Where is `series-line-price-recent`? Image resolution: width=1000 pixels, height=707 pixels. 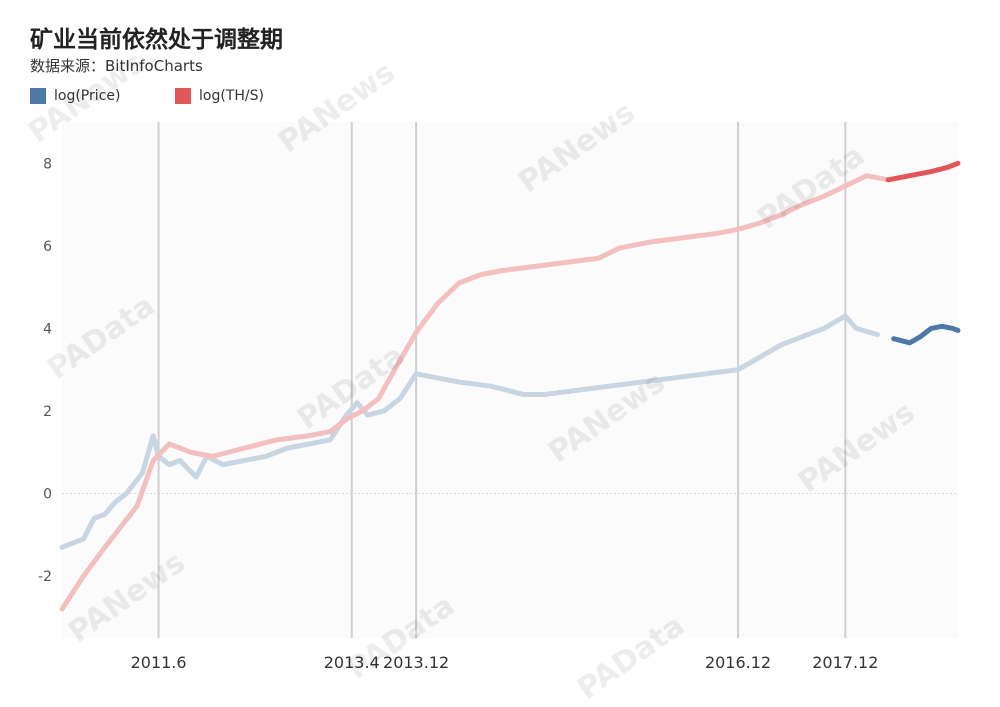 series-line-price-recent is located at coordinates (926, 334).